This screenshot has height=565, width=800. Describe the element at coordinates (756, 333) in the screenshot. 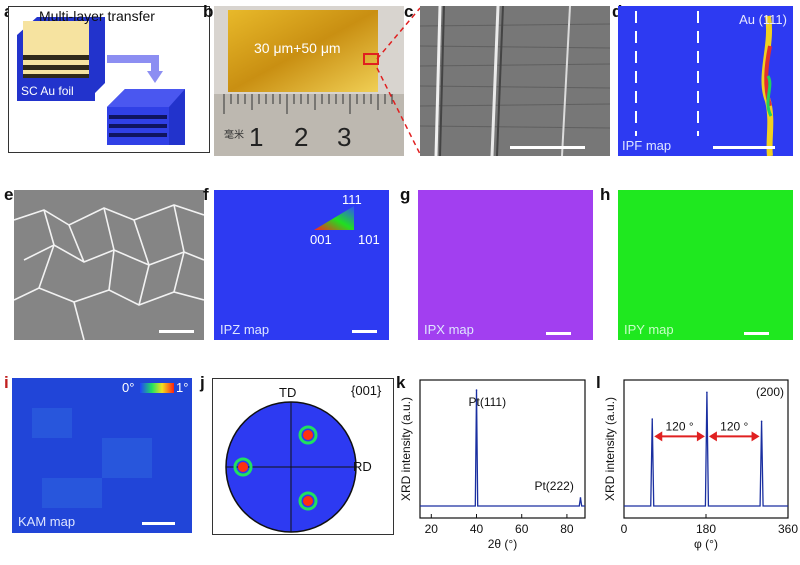

I see `scale-bar-h` at that location.